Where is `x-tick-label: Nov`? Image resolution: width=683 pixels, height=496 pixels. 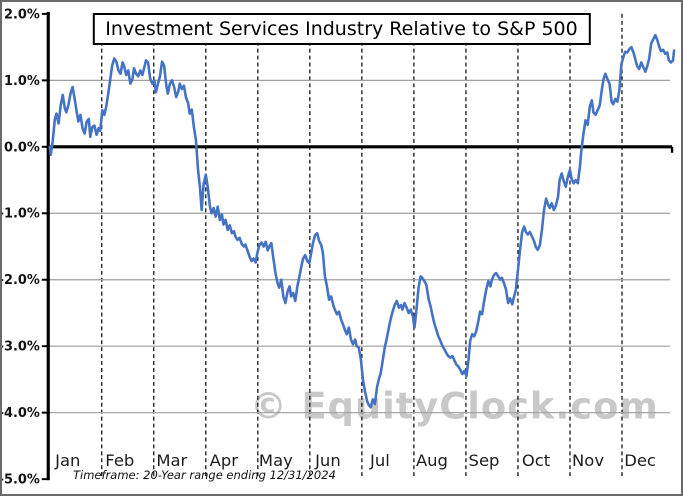
x-tick-label: Nov is located at coordinates (588, 460).